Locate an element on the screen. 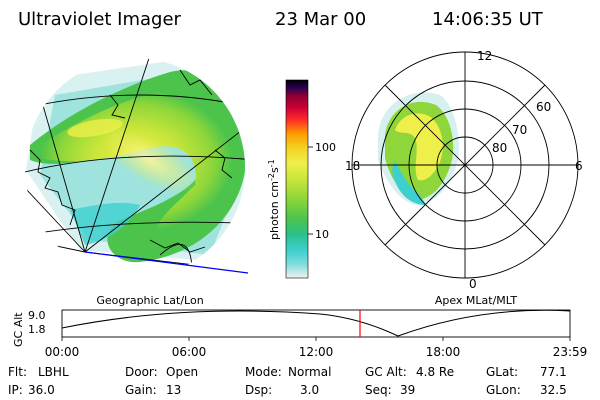 Image resolution: width=600 pixels, height=400 pixels. gain-label: Gain: is located at coordinates (141, 390).